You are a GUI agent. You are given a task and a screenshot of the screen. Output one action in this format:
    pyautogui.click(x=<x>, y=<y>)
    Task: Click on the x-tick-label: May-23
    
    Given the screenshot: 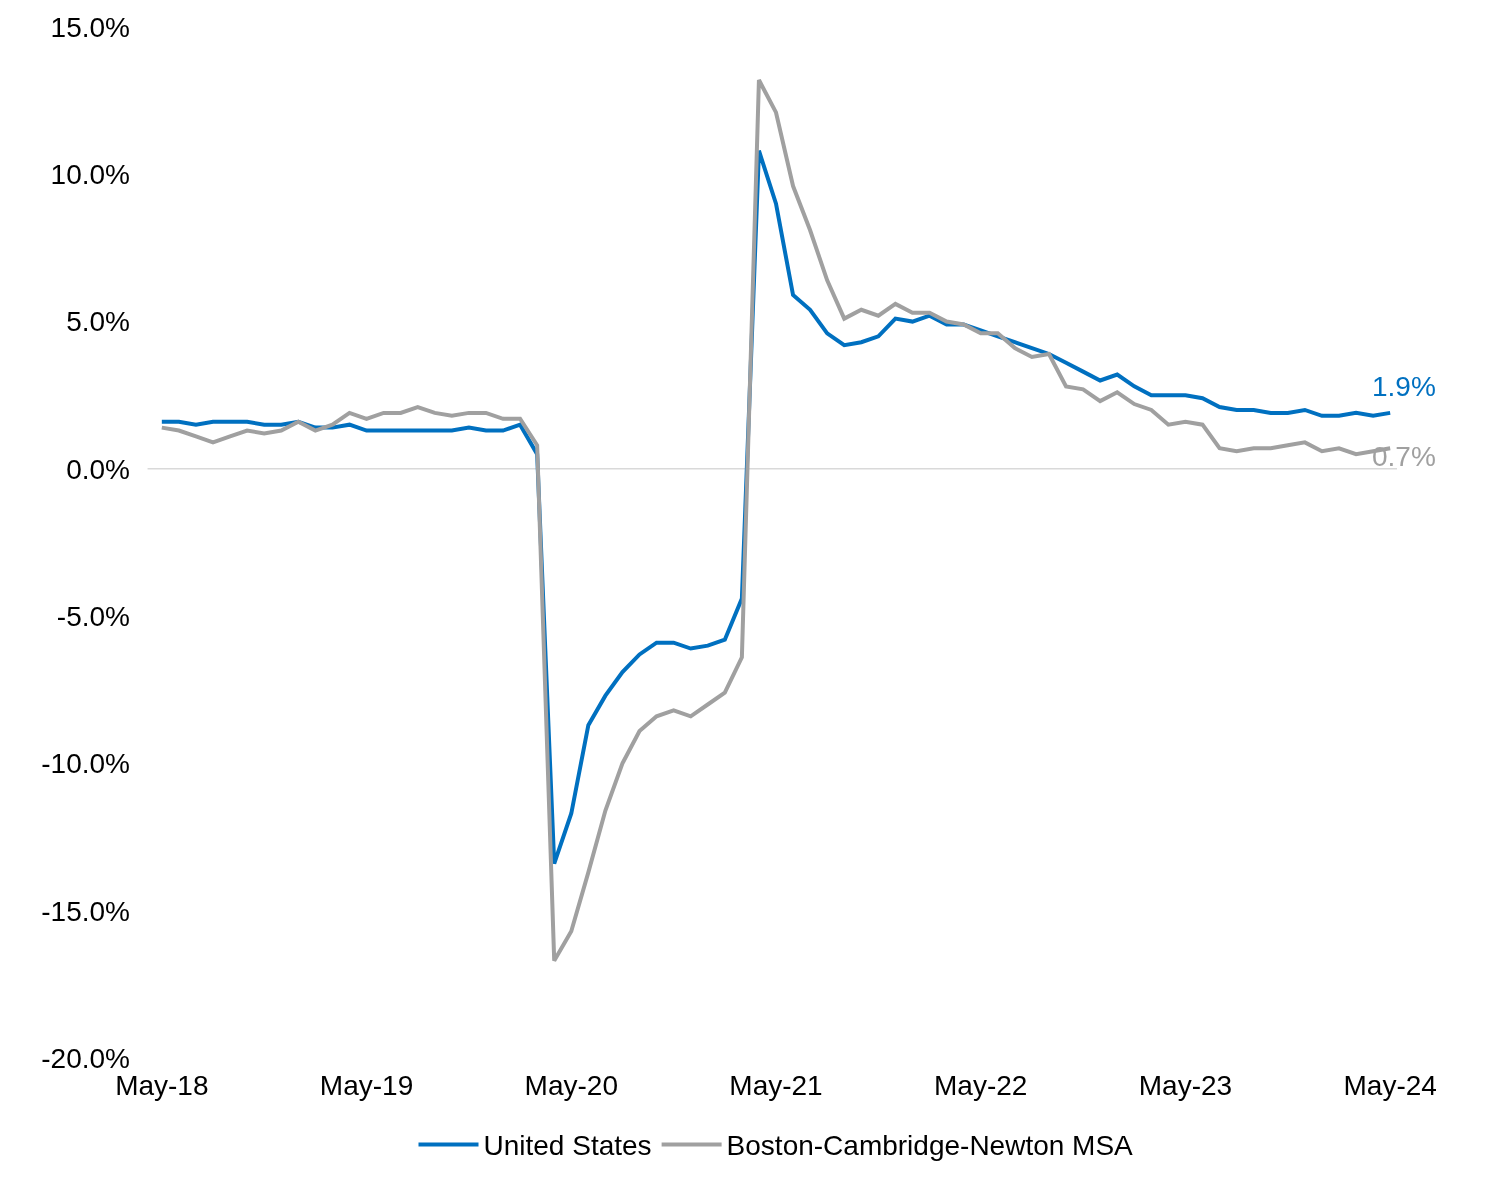 What is the action you would take?
    pyautogui.click(x=1185, y=1085)
    